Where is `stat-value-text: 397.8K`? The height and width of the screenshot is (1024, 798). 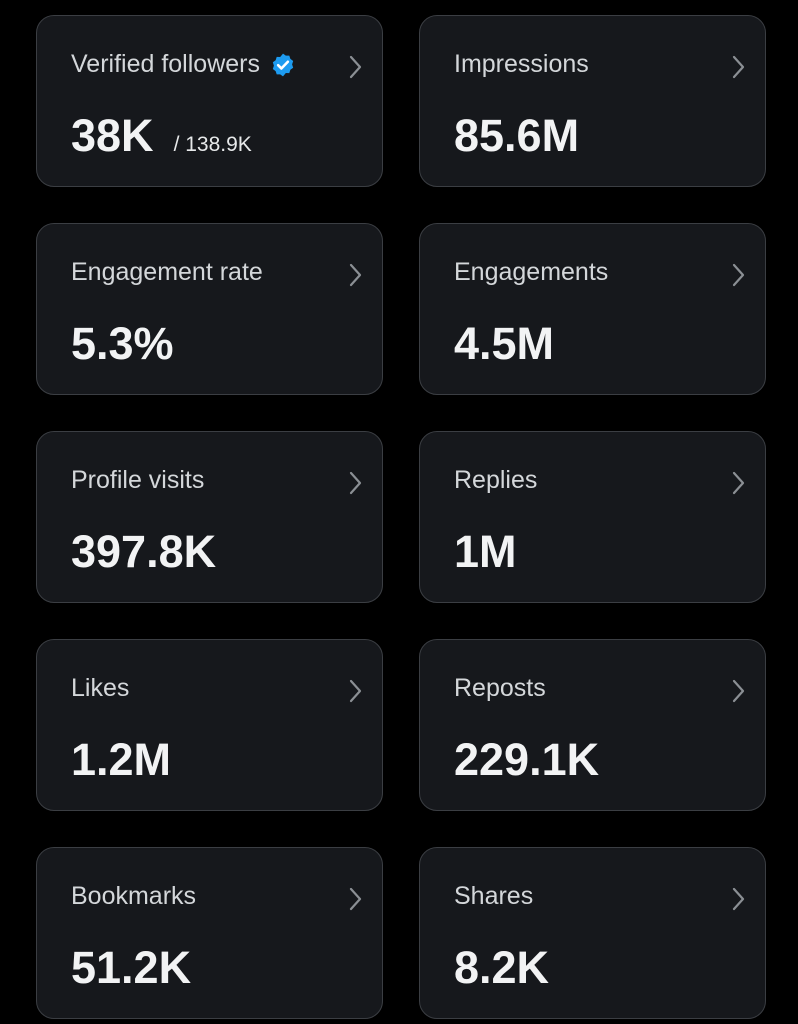
stat-value-text: 397.8K is located at coordinates (144, 551).